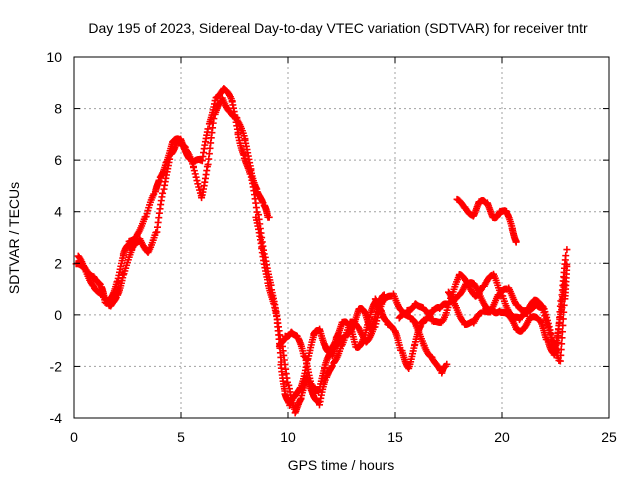 This screenshot has width=640, height=480. I want to click on y-tick-label: 2, so click(58, 263).